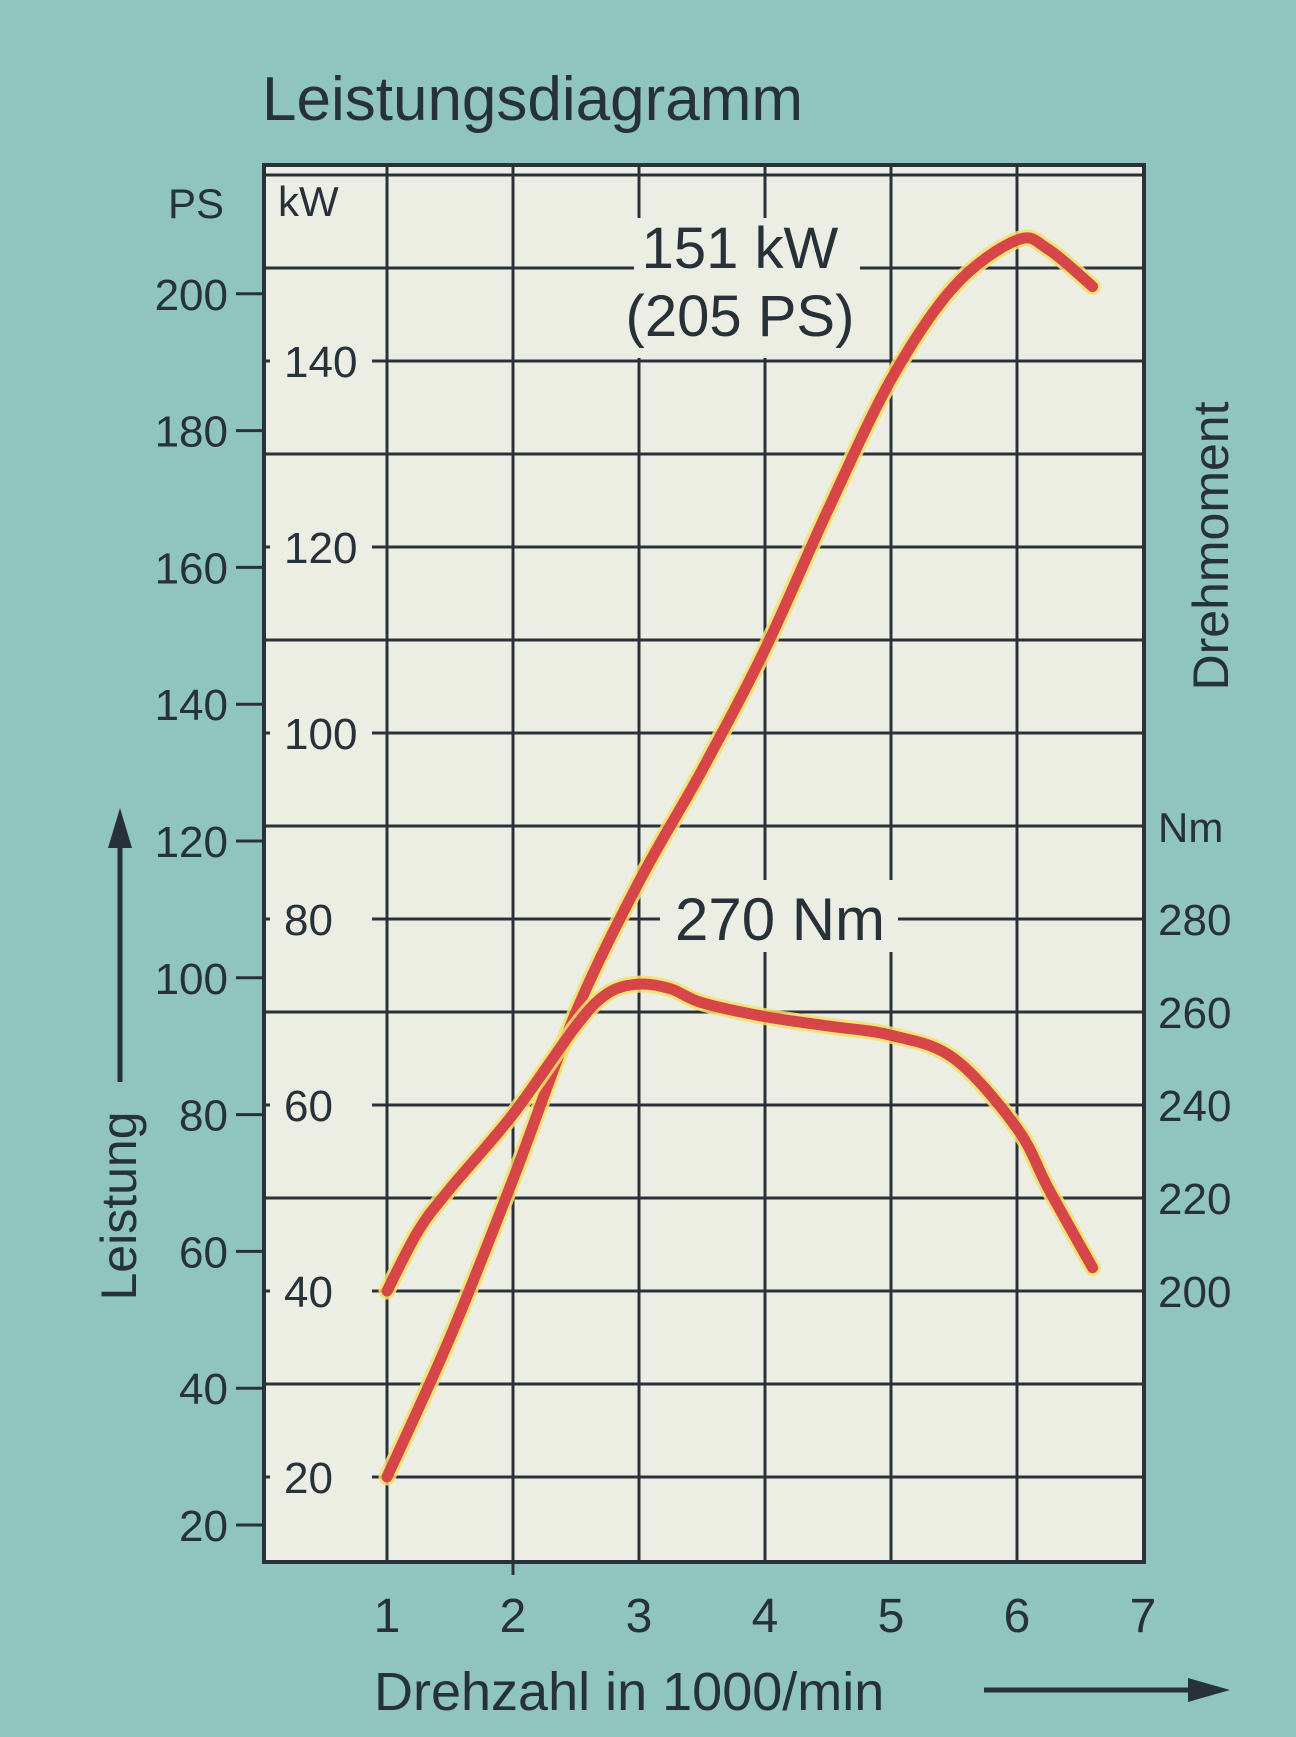  I want to click on x-tick-label: 1, so click(387, 1616).